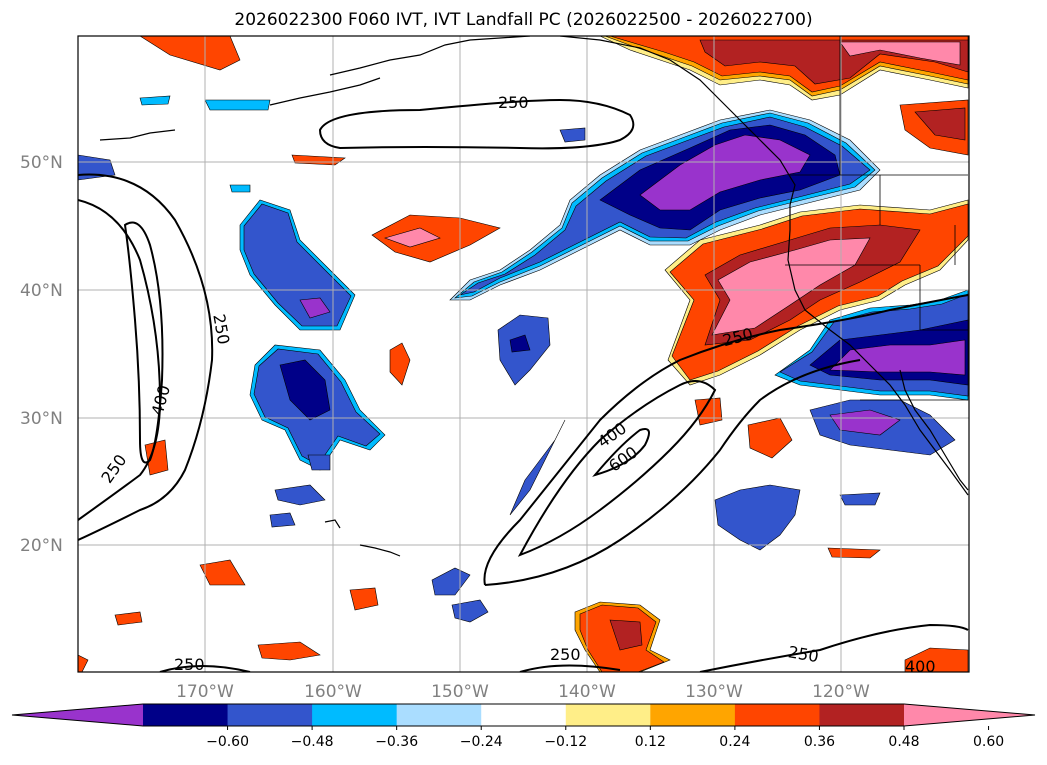  What do you see at coordinates (205, 692) in the screenshot?
I see `lon-label: 170°W` at bounding box center [205, 692].